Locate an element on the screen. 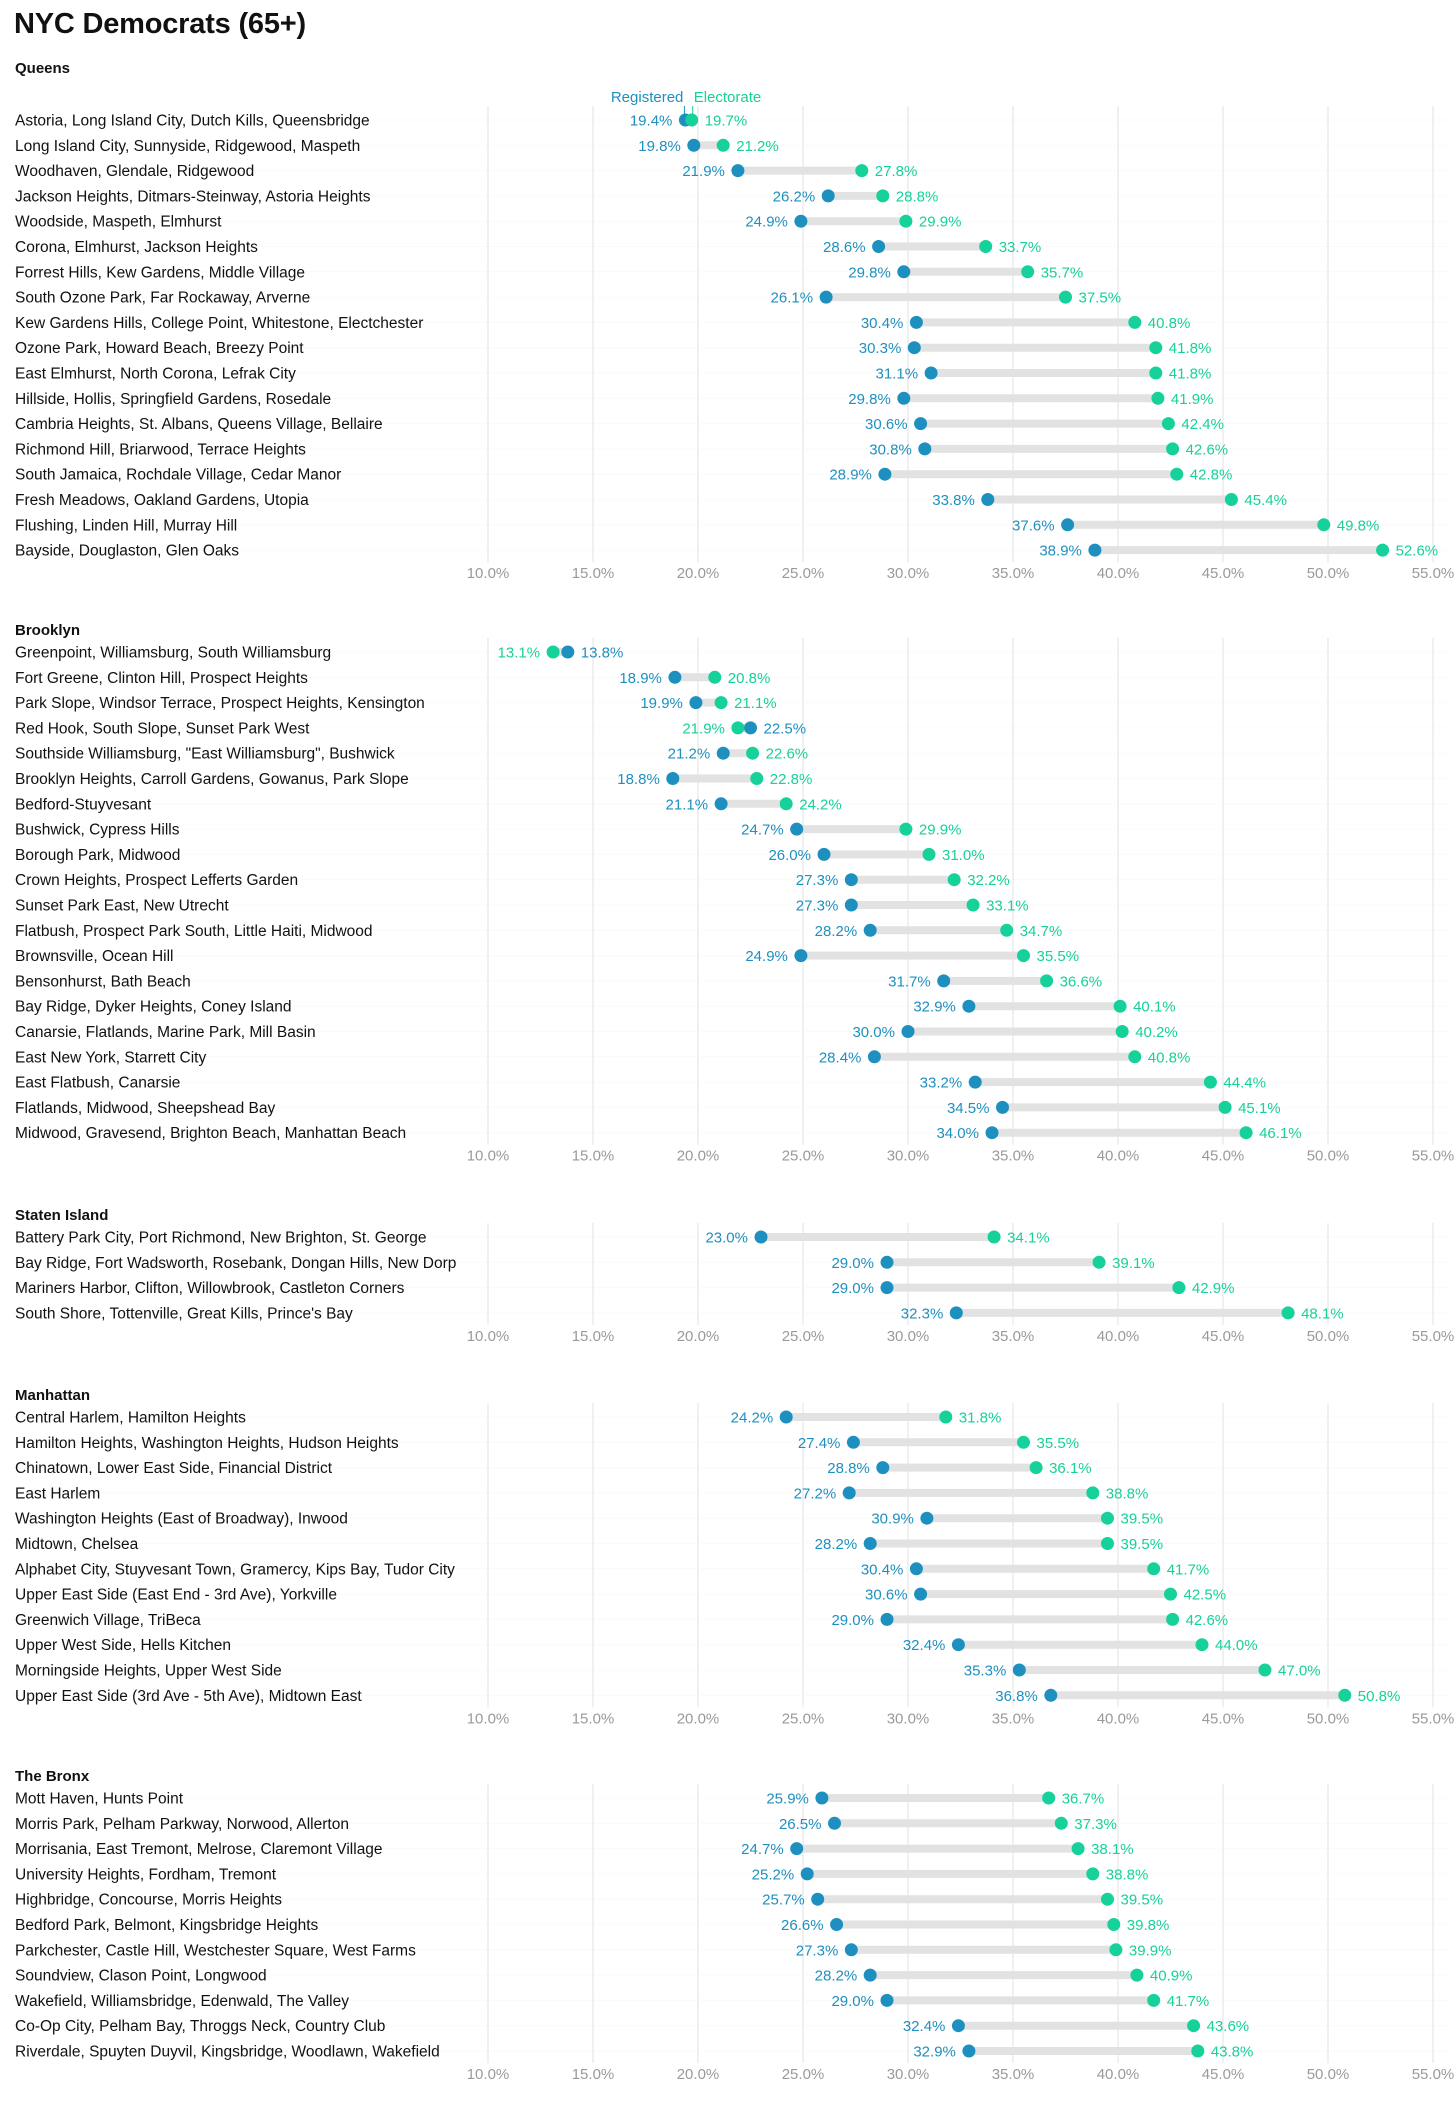 The width and height of the screenshot is (1456, 2123). electorate-value-label: 35.5% is located at coordinates (1058, 1443).